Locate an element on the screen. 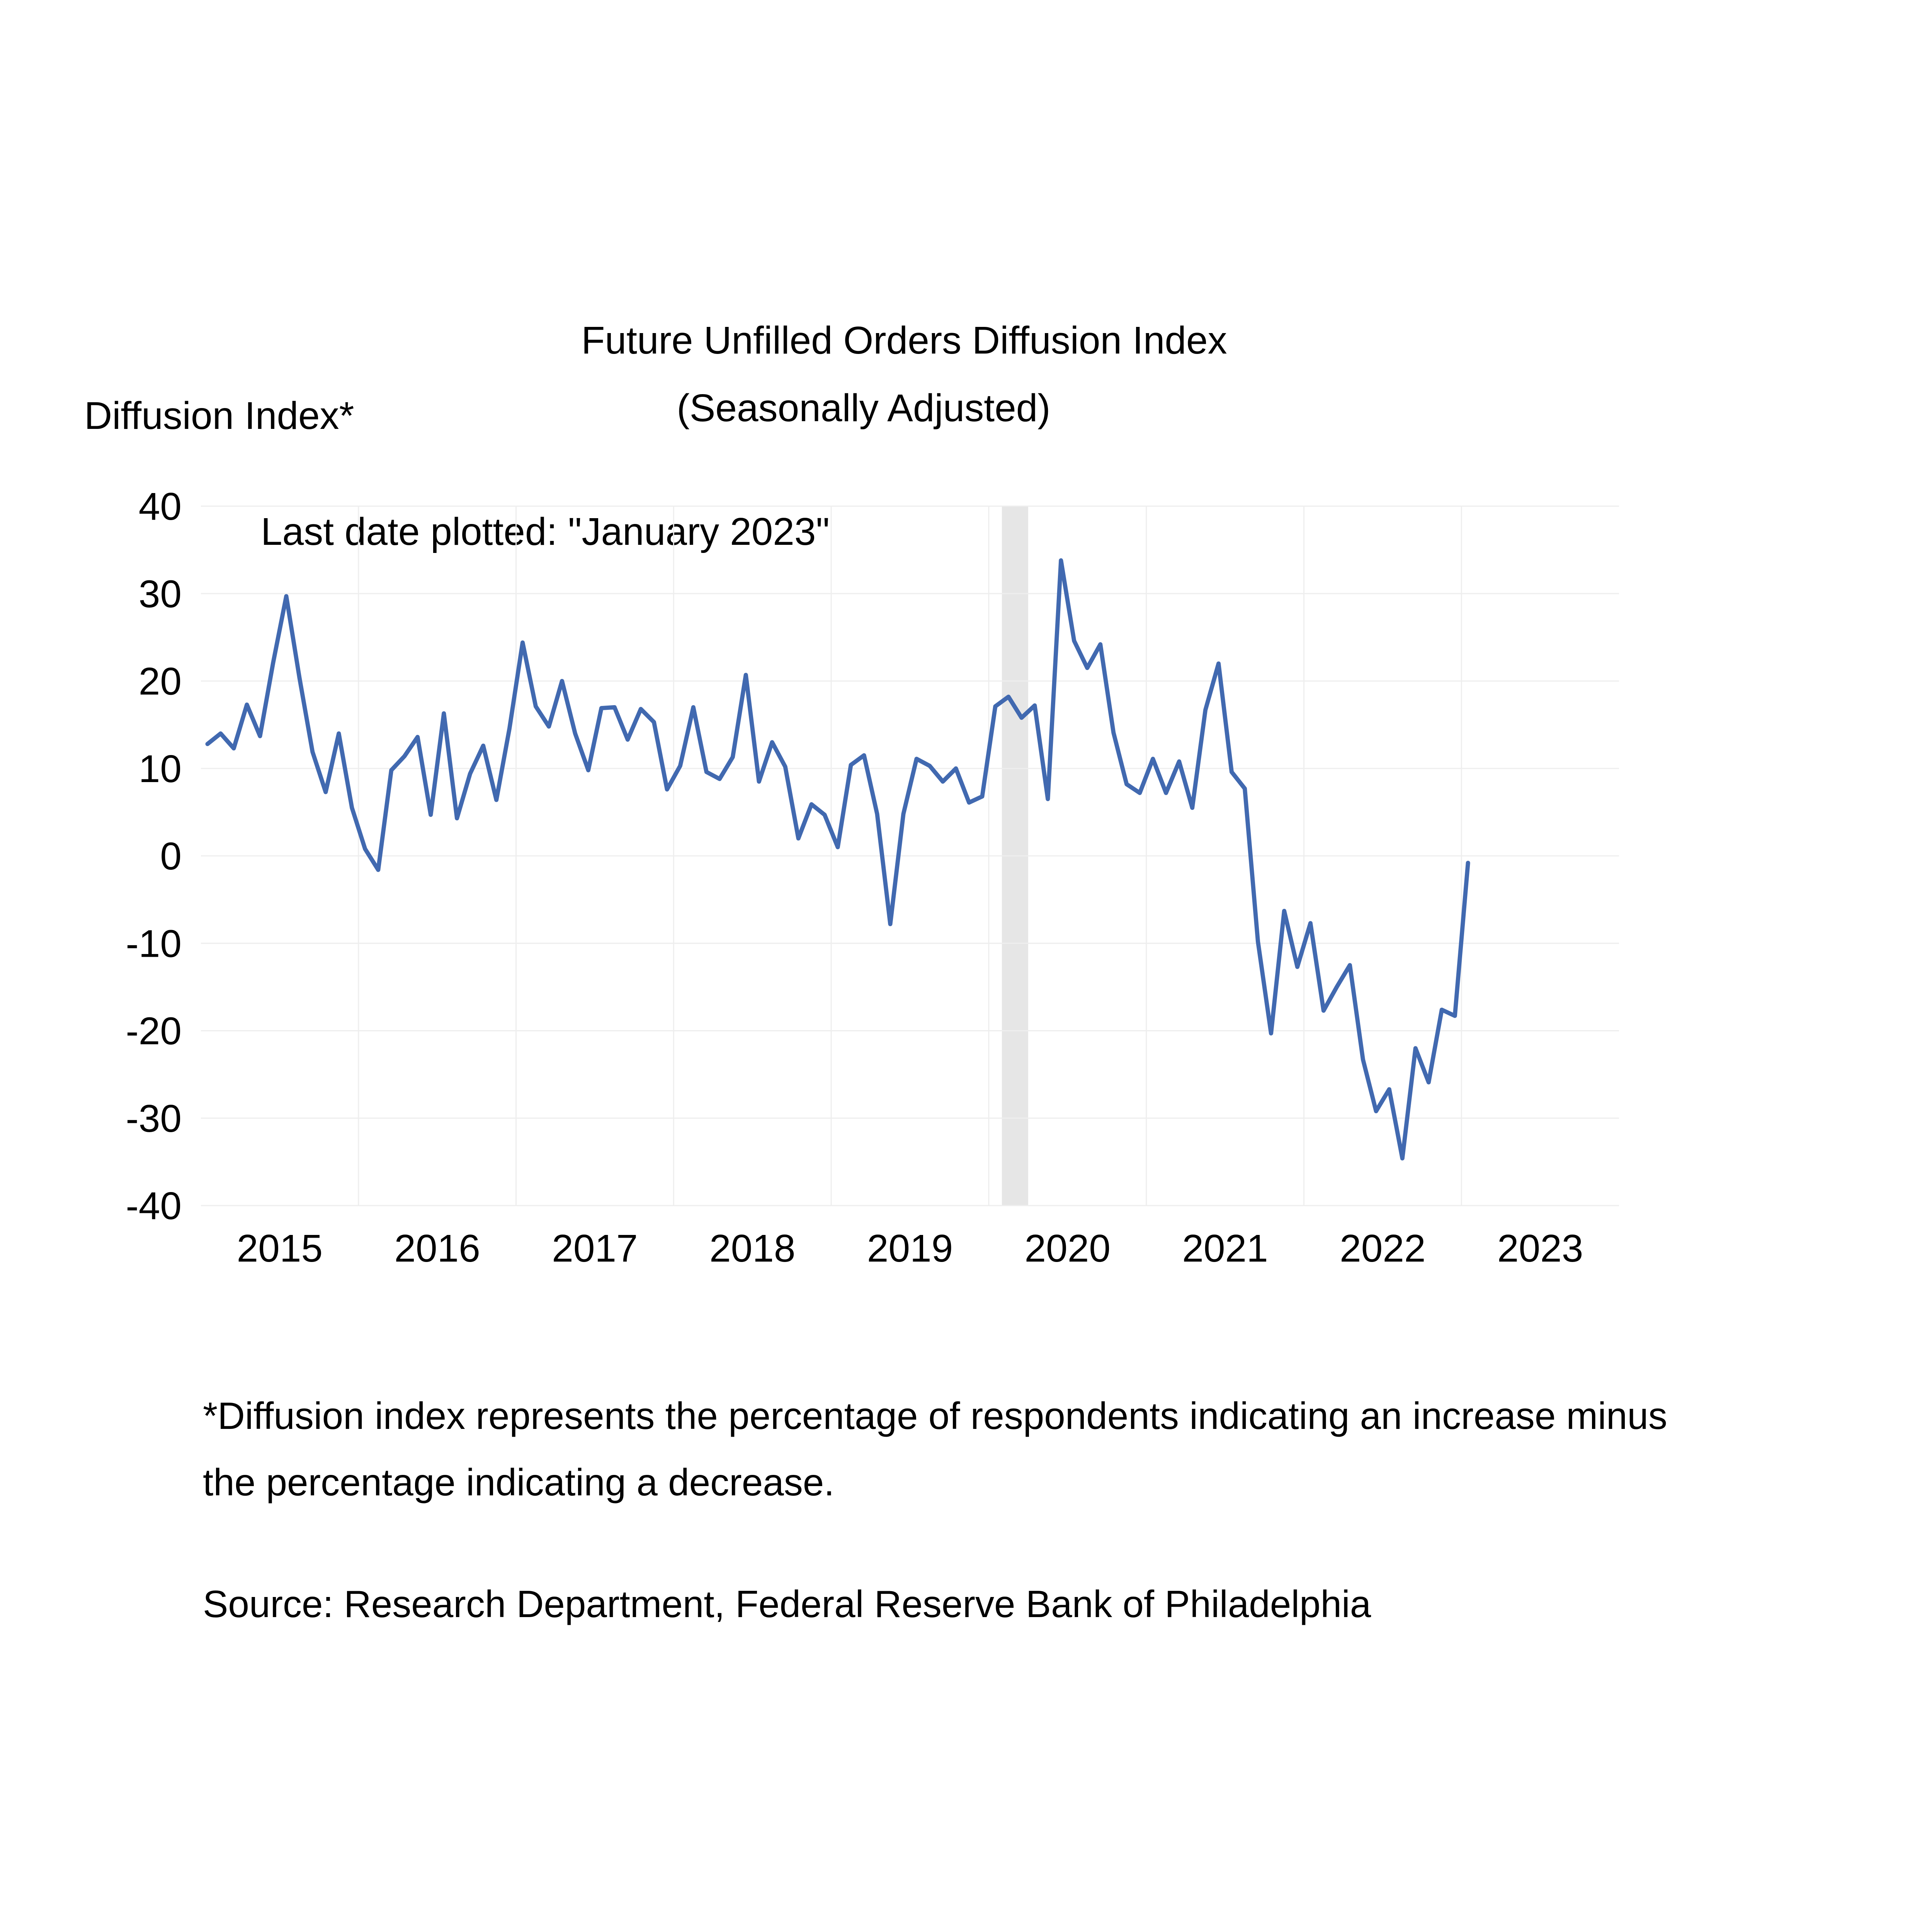  chart-subtitle: (Seasonally Adjusted) is located at coordinates (864, 408).